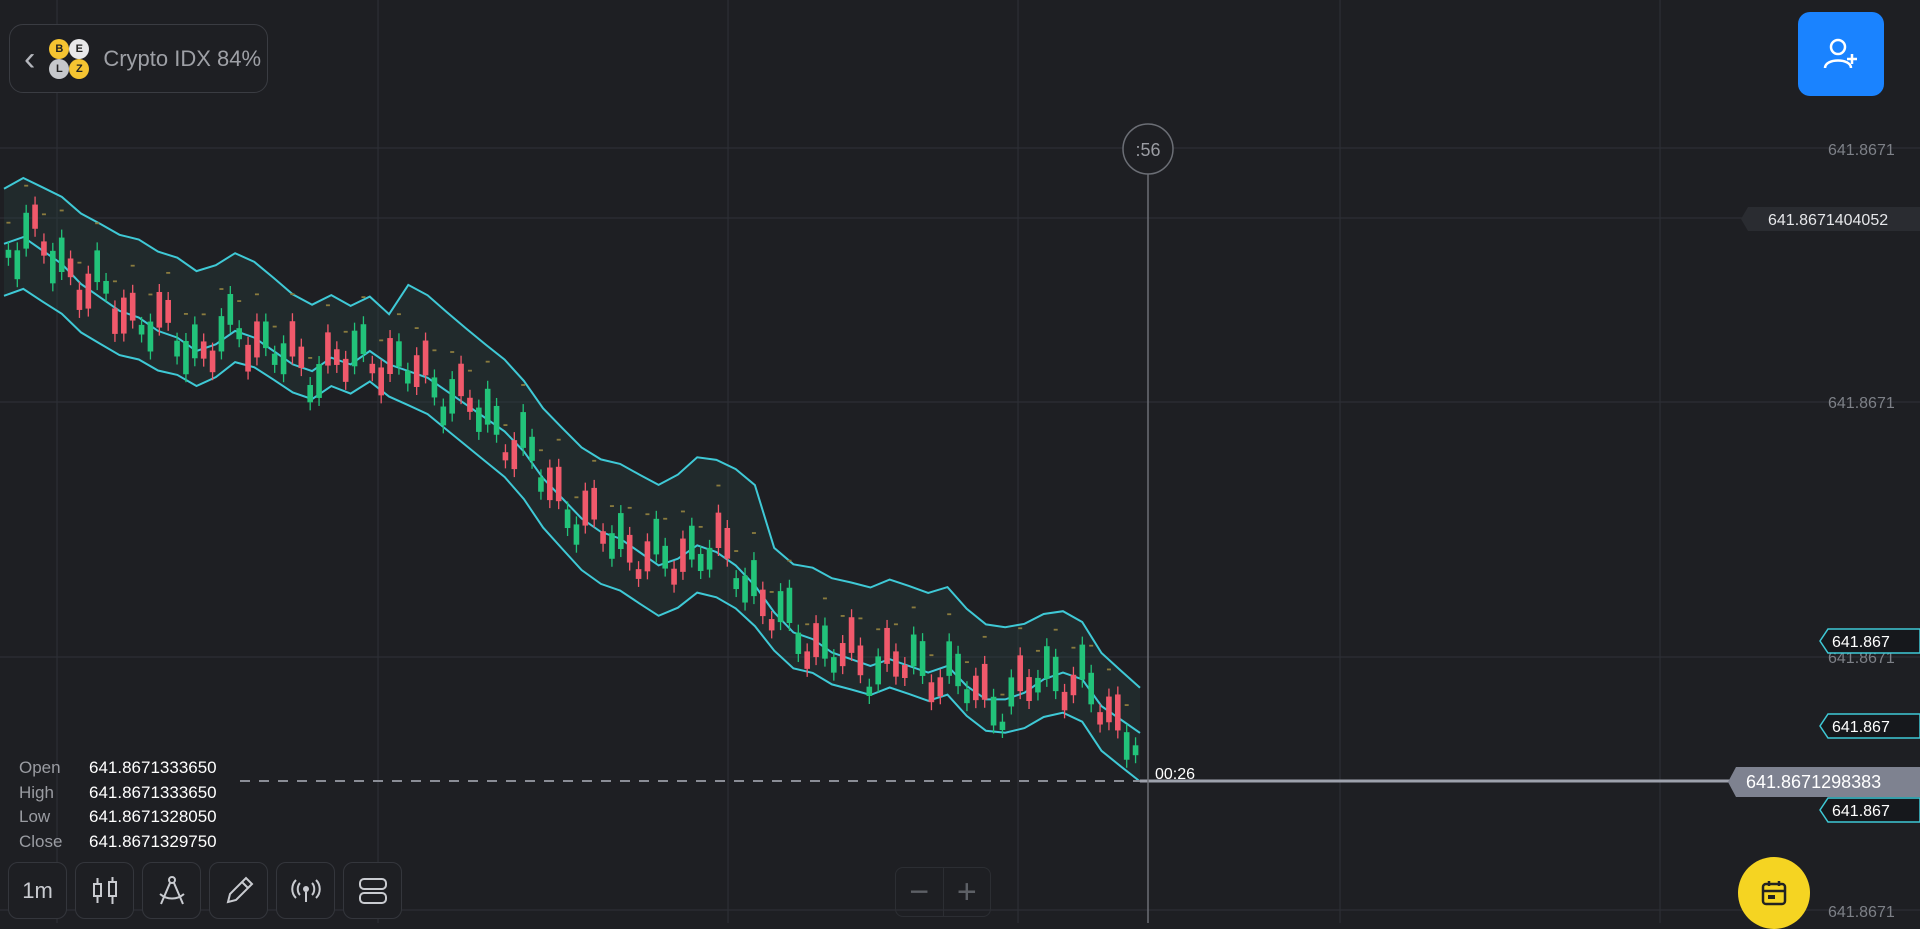  What do you see at coordinates (37, 890) in the screenshot?
I see `timeframe-button: 1m` at bounding box center [37, 890].